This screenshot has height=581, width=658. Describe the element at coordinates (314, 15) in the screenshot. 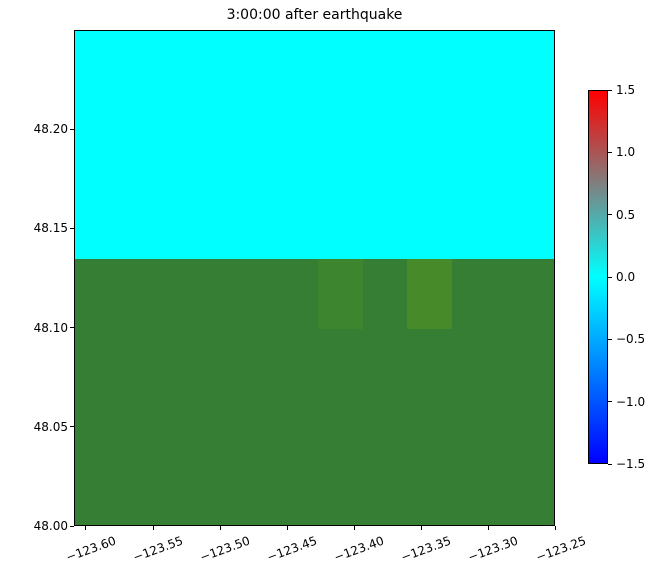

I see `chart-title: 3:00:00 after earthquake` at that location.